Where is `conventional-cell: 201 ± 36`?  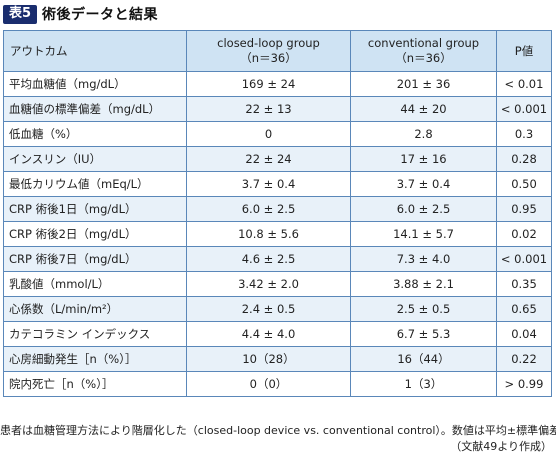
conventional-cell: 201 ± 36 is located at coordinates (423, 84).